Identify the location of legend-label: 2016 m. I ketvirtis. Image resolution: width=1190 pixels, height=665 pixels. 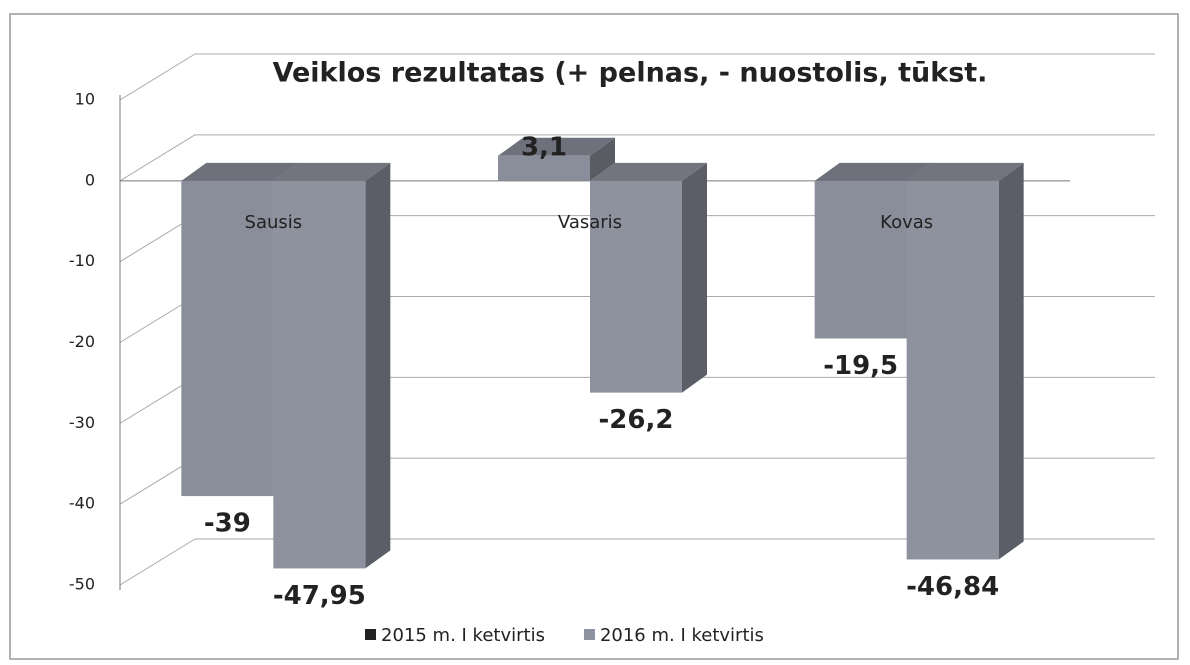
(682, 635).